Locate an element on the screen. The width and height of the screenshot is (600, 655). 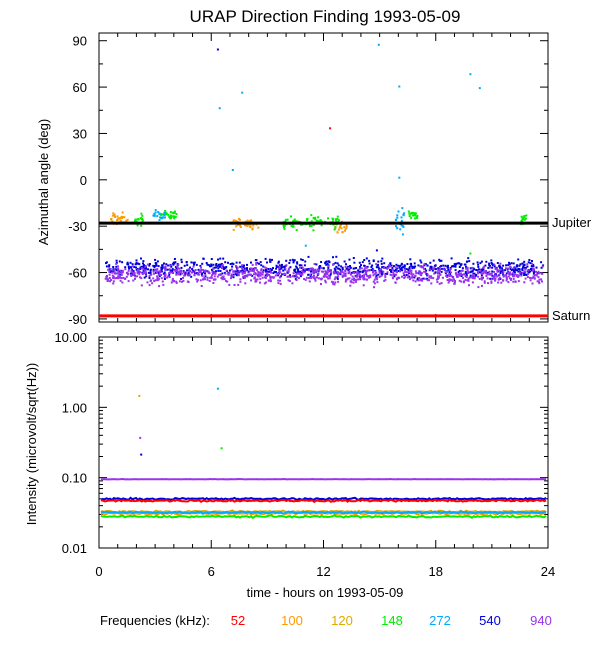
legend-item-272: 272 is located at coordinates (440, 620).